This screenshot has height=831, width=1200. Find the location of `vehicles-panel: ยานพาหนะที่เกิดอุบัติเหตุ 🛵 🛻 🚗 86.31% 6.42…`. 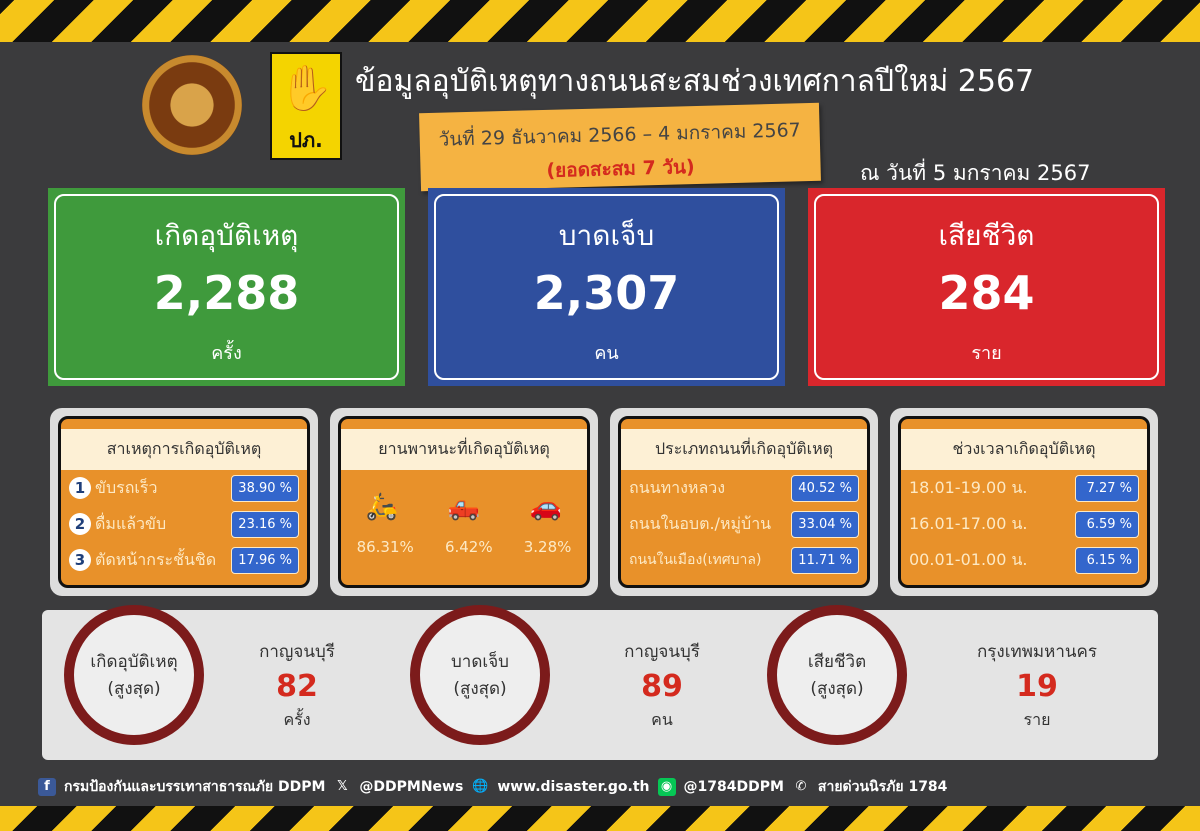

vehicles-panel: ยานพาหนะที่เกิดอุบัติเหตุ 🛵 🛻 🚗 86.31% 6.42… is located at coordinates (464, 502).